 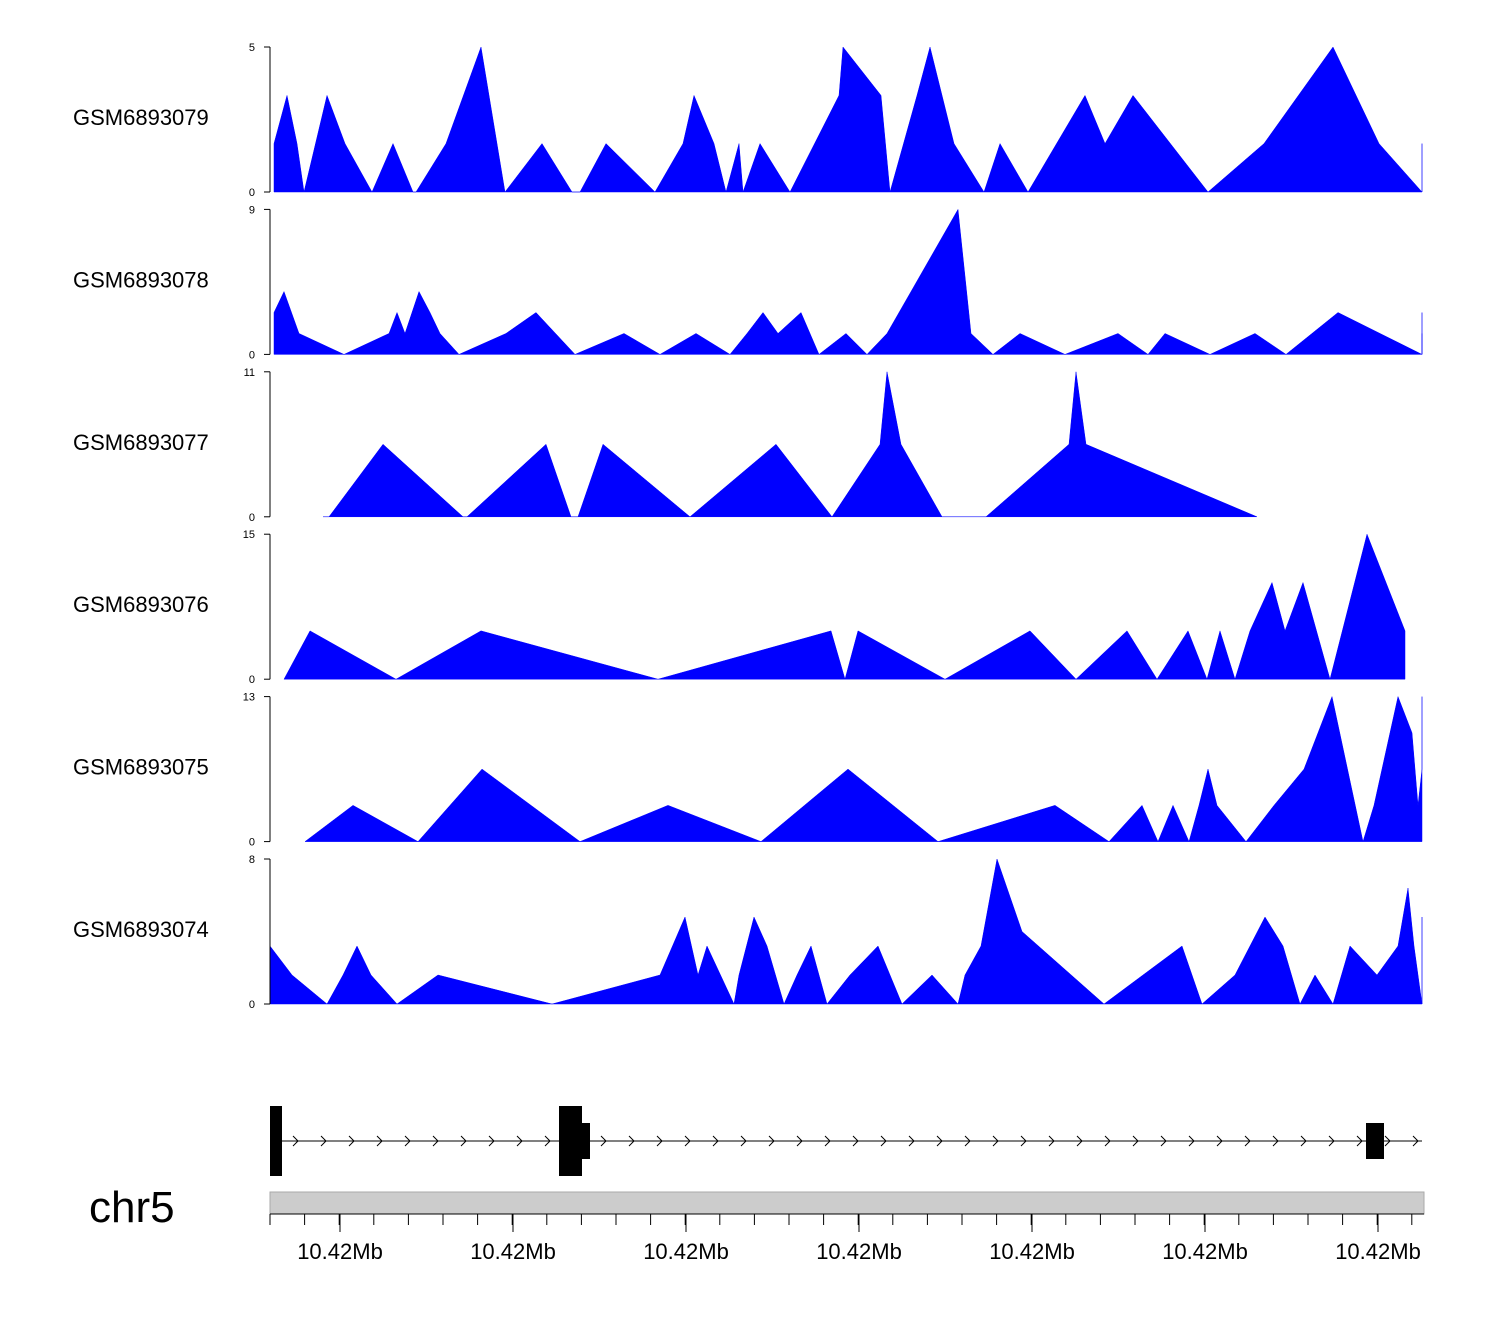 I want to click on track-GSM6893076: 15 0 GSM6893076, so click(x=739, y=607).